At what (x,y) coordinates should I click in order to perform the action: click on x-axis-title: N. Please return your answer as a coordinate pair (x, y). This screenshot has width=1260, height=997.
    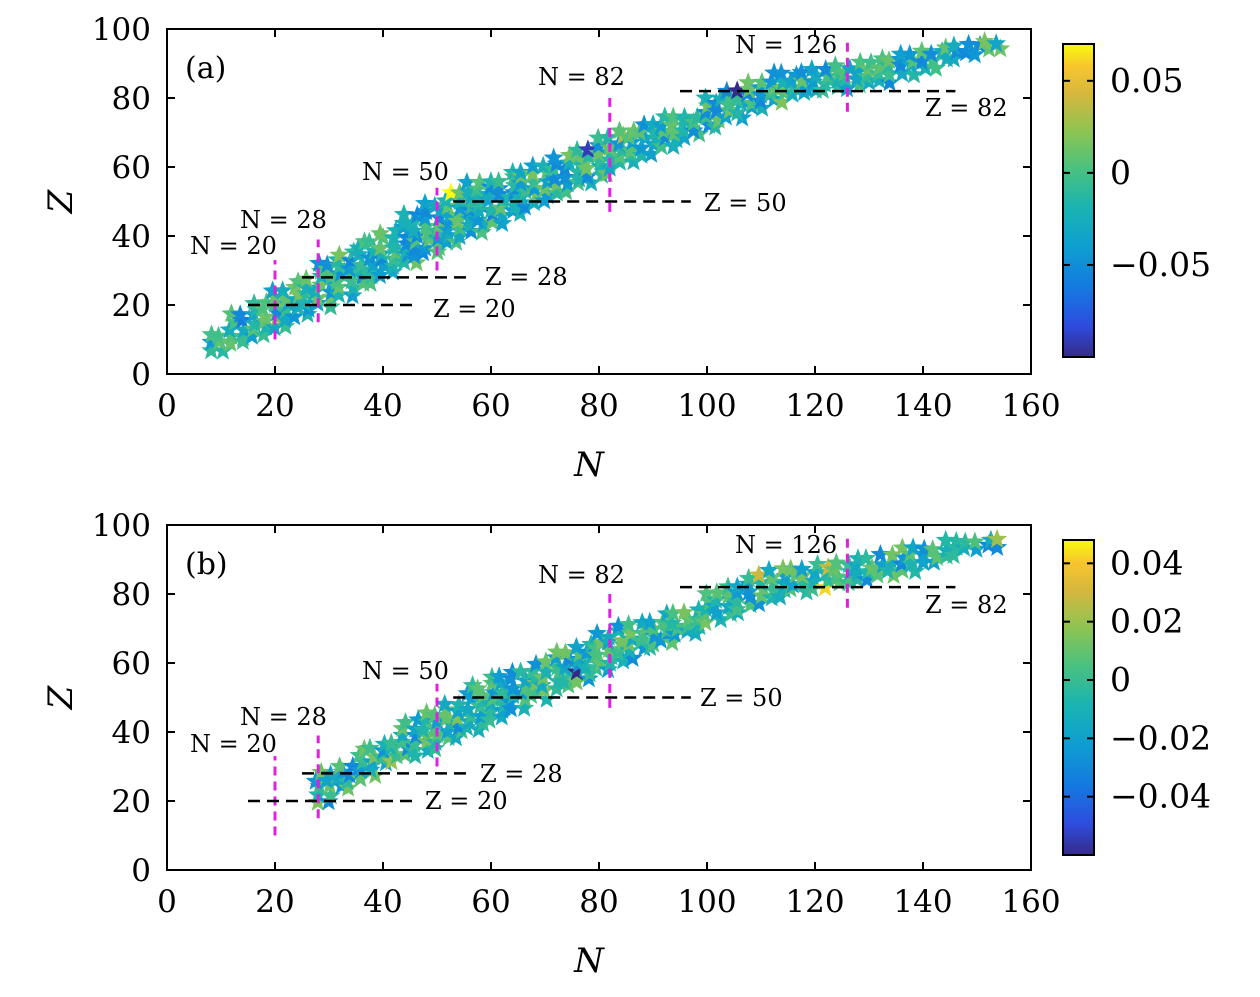
    Looking at the image, I should click on (589, 465).